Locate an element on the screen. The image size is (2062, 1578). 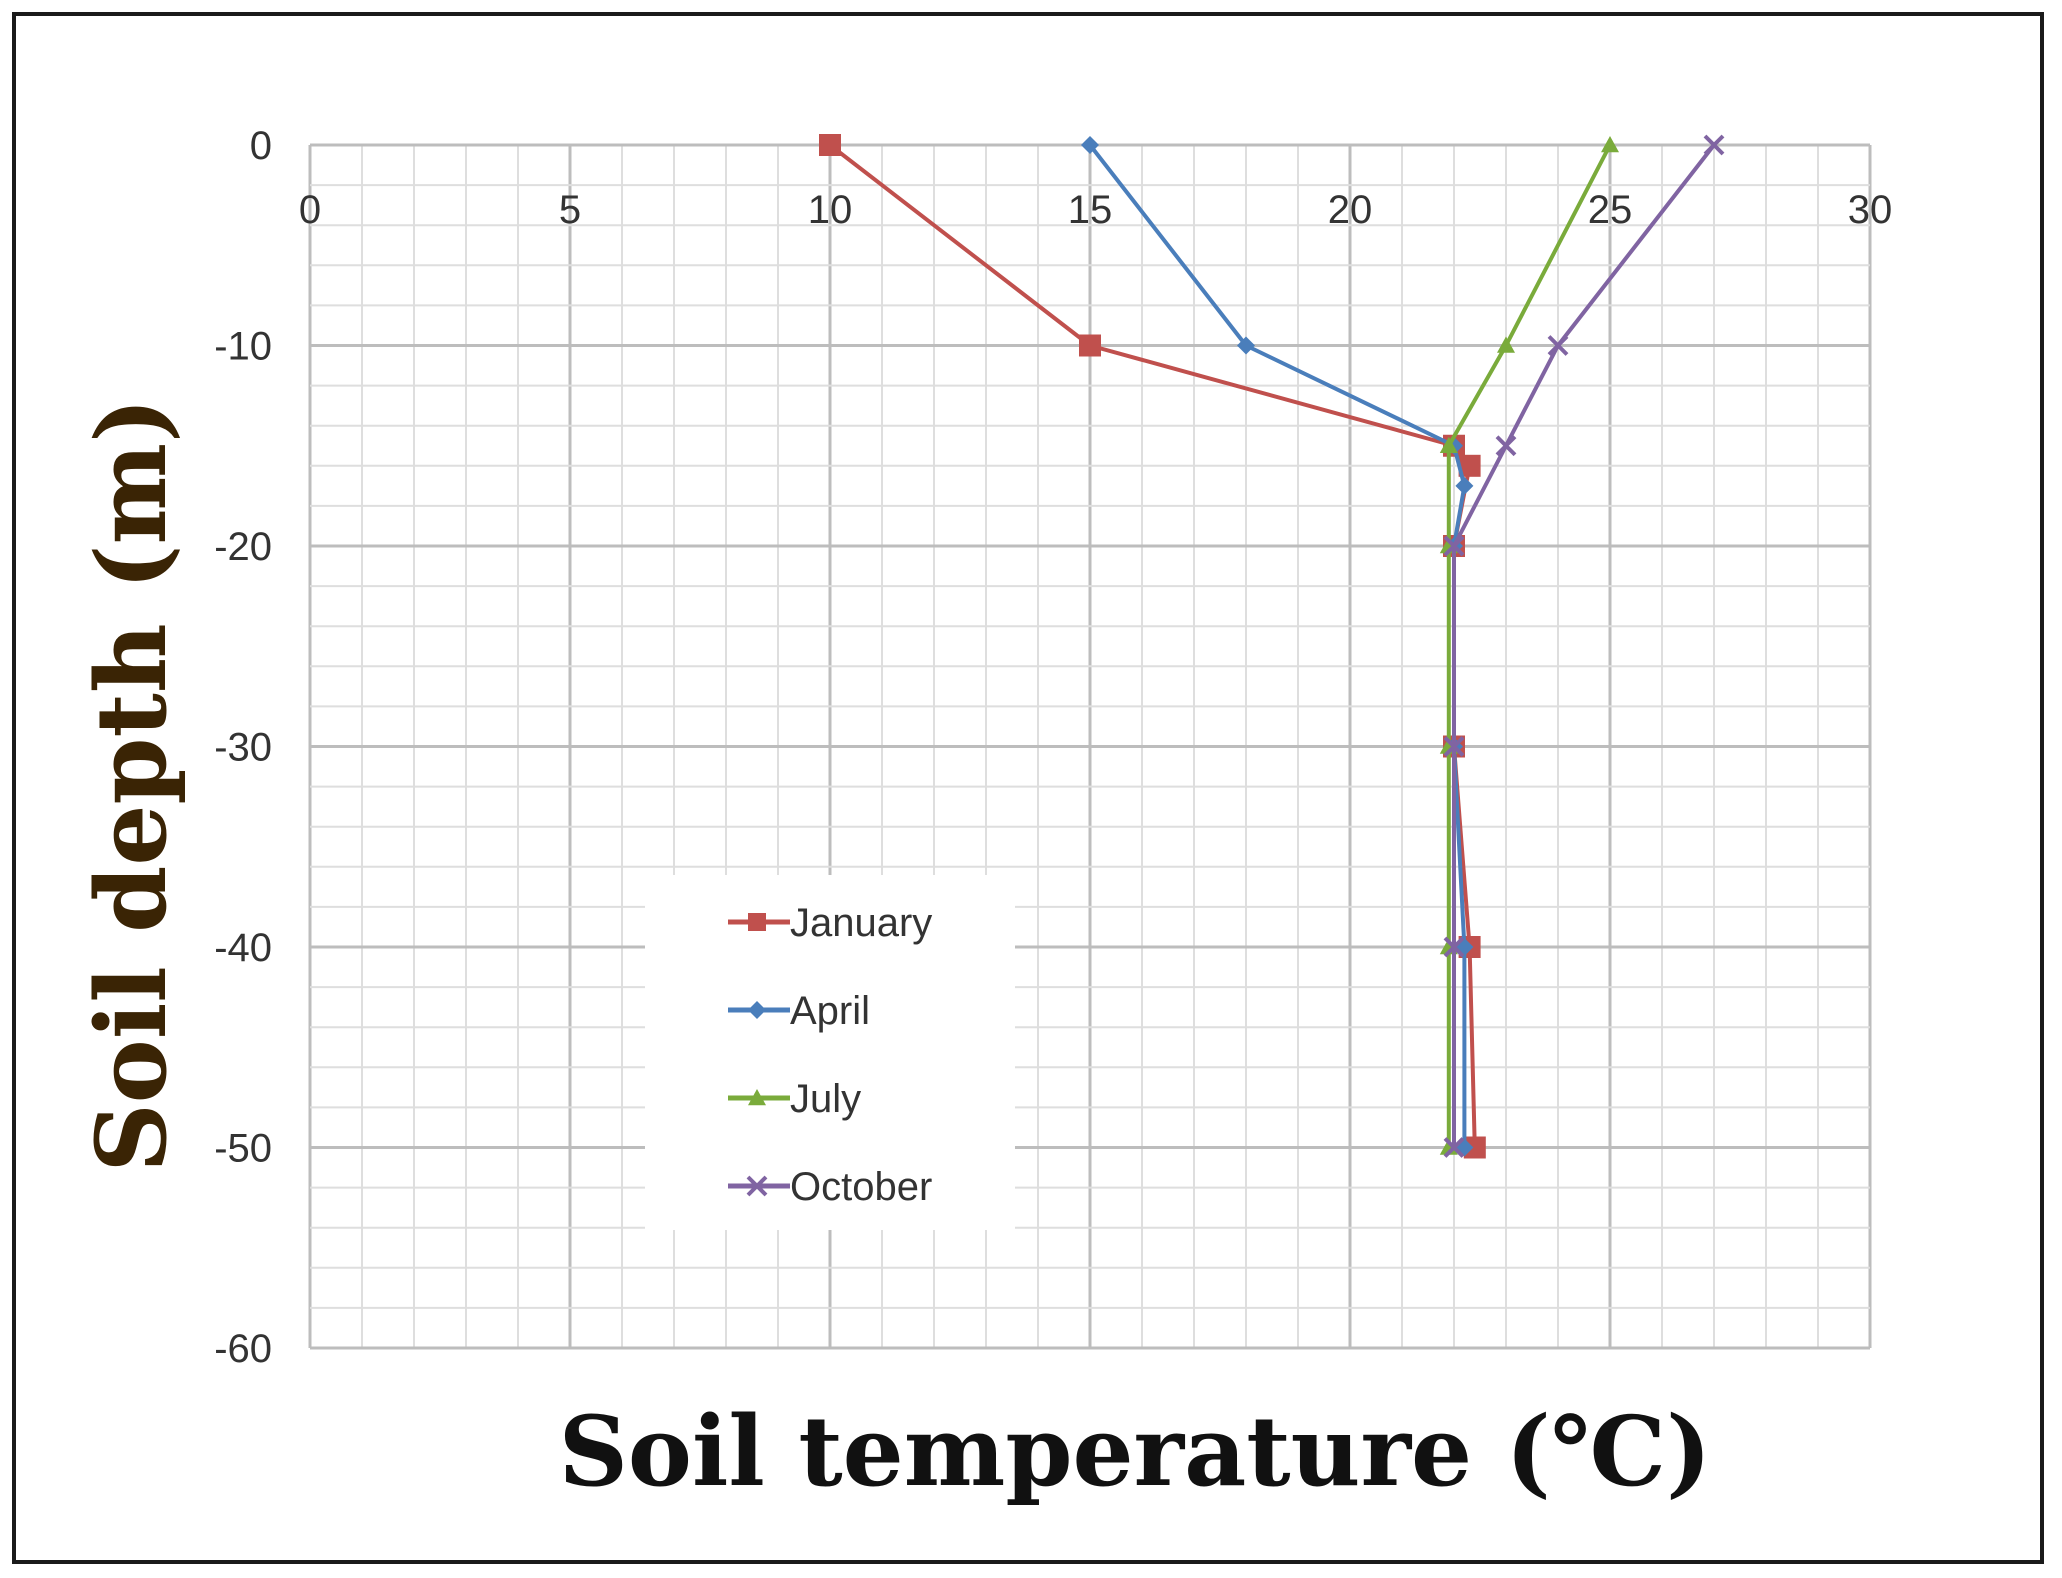
x-tick-label: 10 is located at coordinates (830, 210).